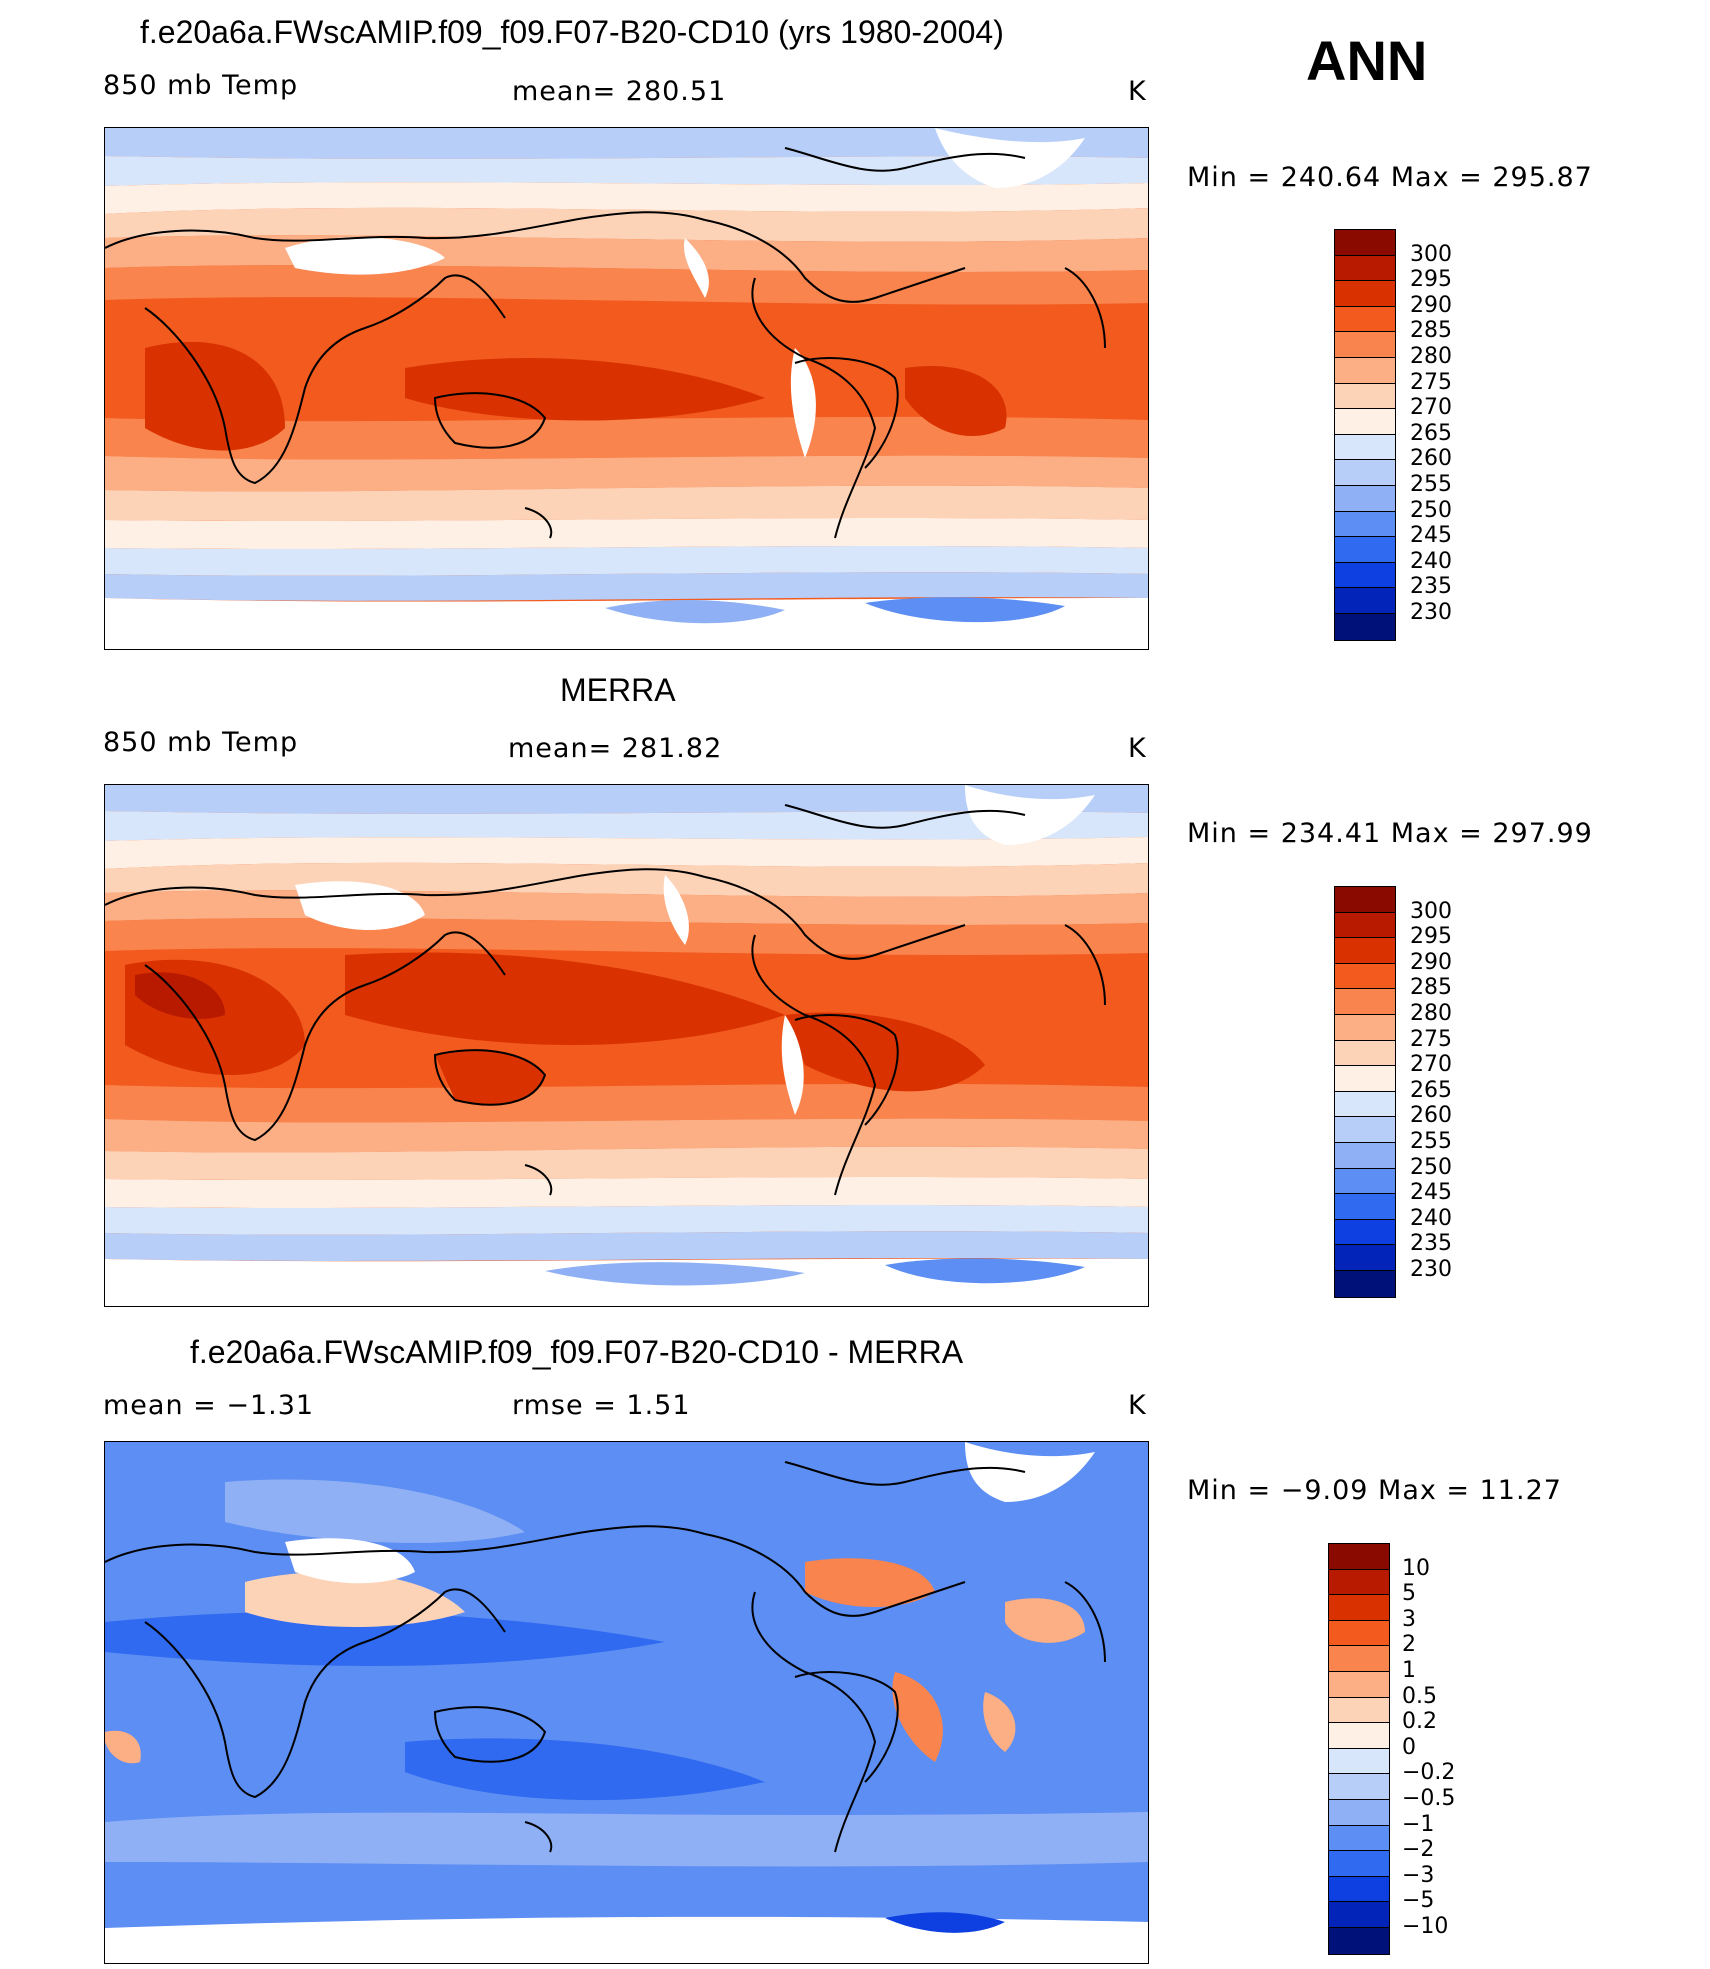 This screenshot has height=1969, width=1710. I want to click on panel-1-colorbar, so click(1365, 435).